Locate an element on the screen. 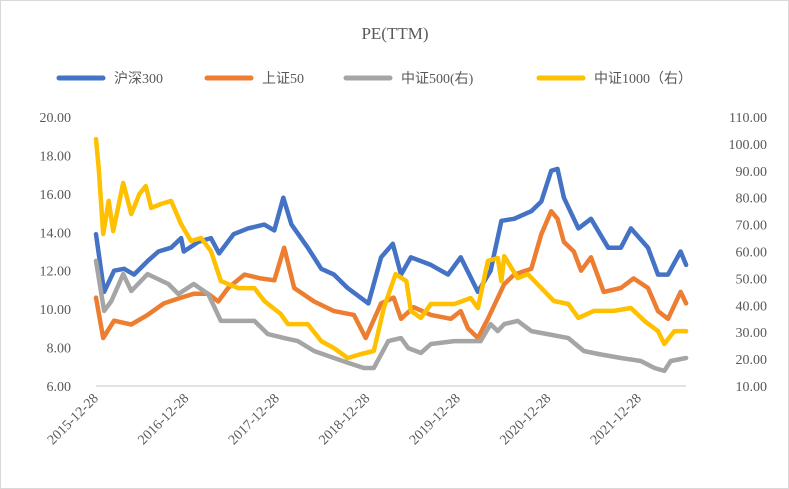  right-y-tick-label: 40.00 is located at coordinates (752, 306).